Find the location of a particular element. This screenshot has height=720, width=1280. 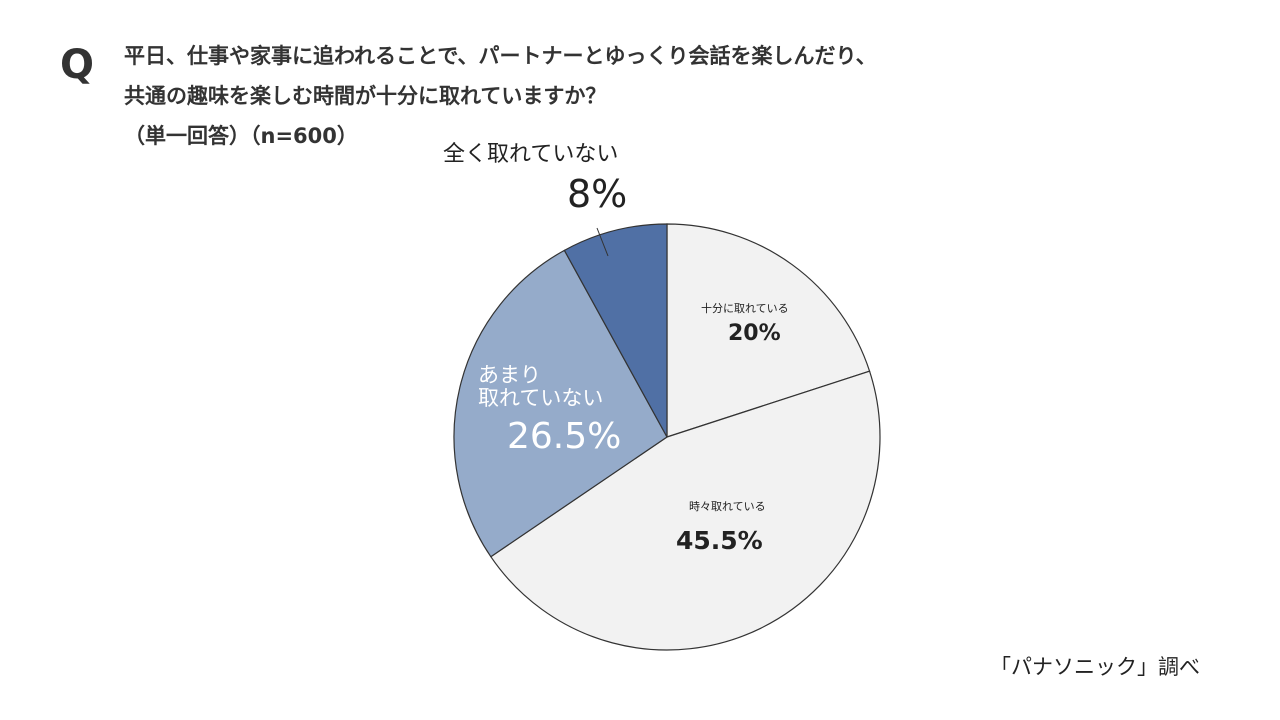

slice-value-3: 8% is located at coordinates (597, 194).